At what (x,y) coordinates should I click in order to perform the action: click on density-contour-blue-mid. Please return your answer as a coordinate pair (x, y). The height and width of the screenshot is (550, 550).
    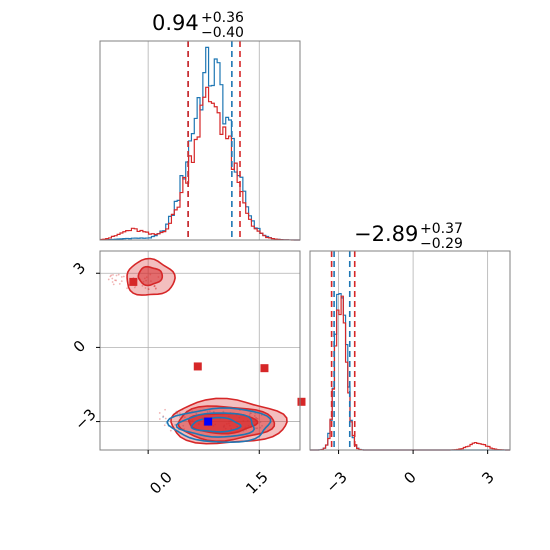
    Looking at the image, I should click on (215, 425).